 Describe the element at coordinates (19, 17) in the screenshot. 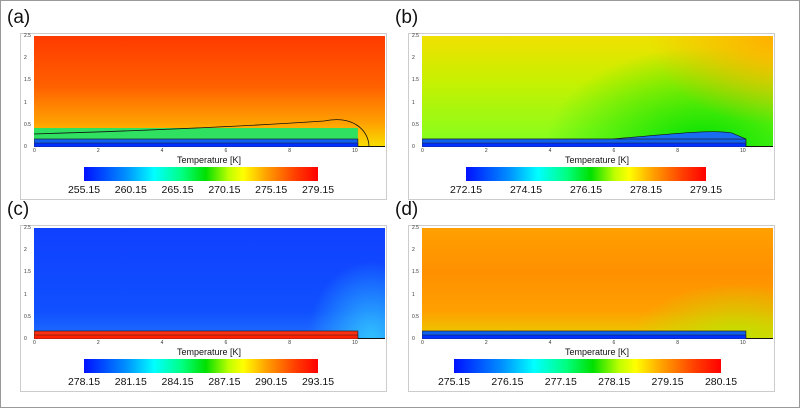

I see `panel-label: (a)` at that location.